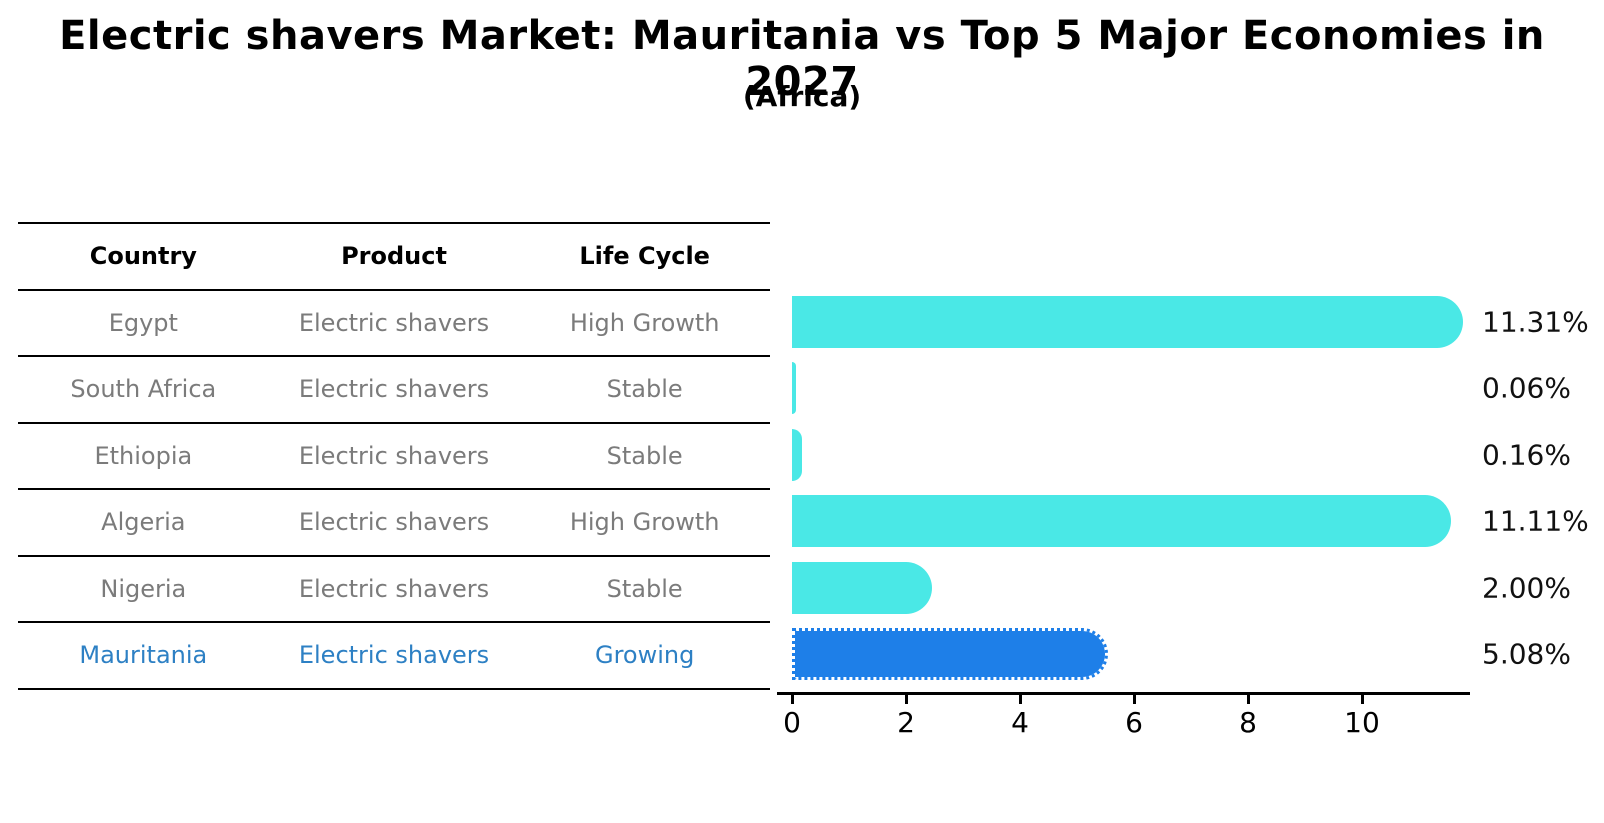 This screenshot has height=823, width=1604. I want to click on bar-mauritania, so click(950, 654).